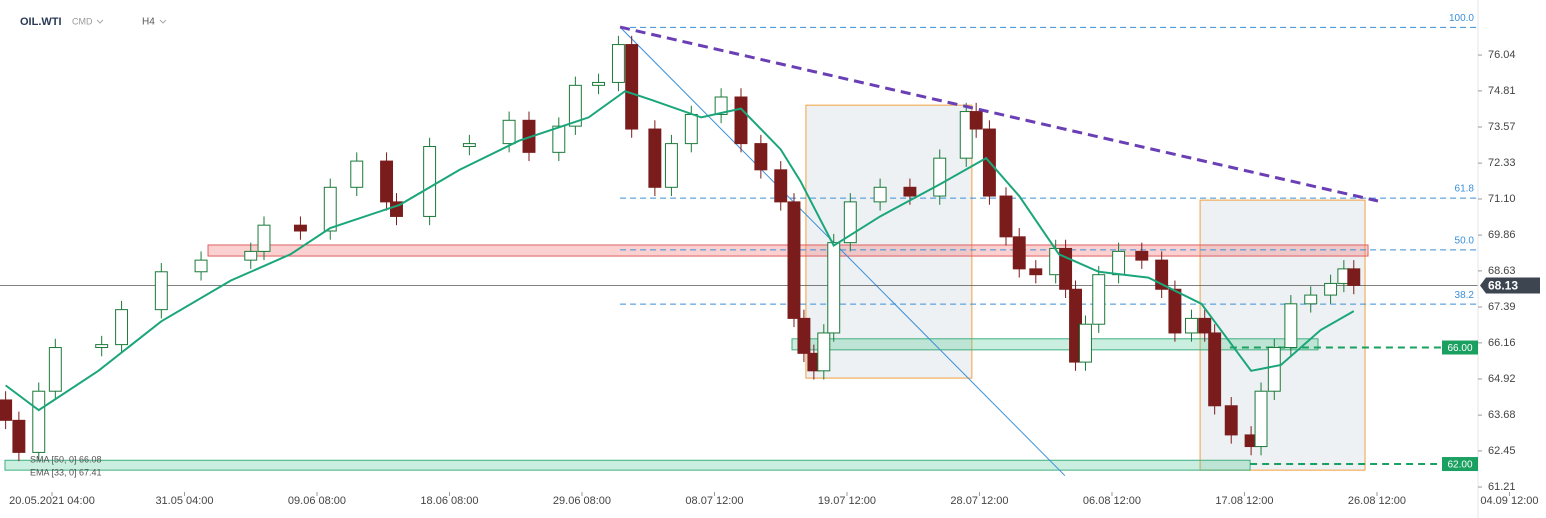 The width and height of the screenshot is (1546, 518). Describe the element at coordinates (1465, 189) in the screenshot. I see `fib-label: 61.8` at that location.